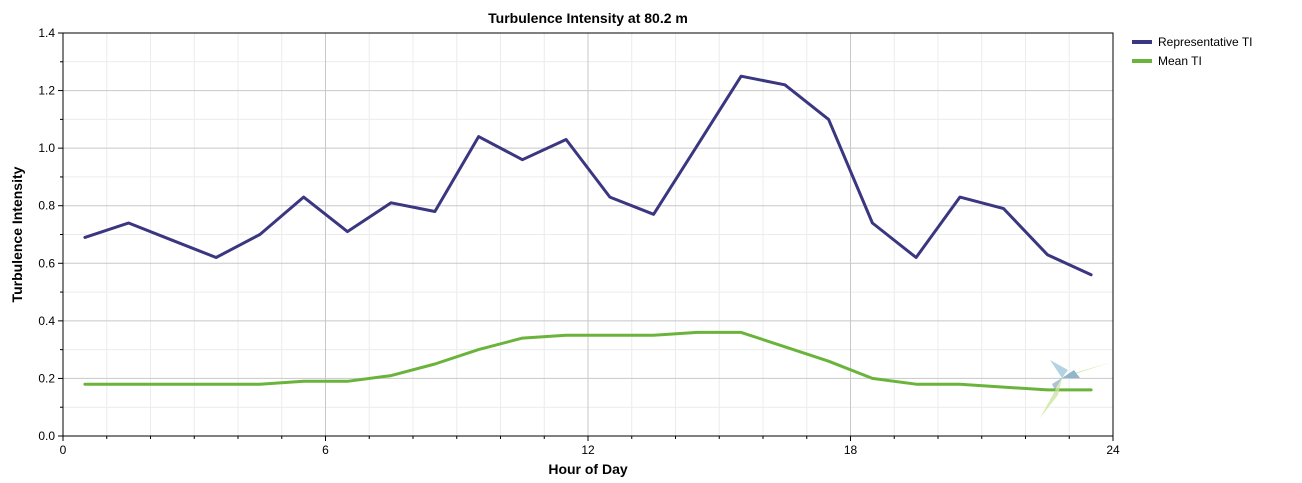  I want to click on chart-title: Turbulence Intensity at 80.2 m, so click(588, 18).